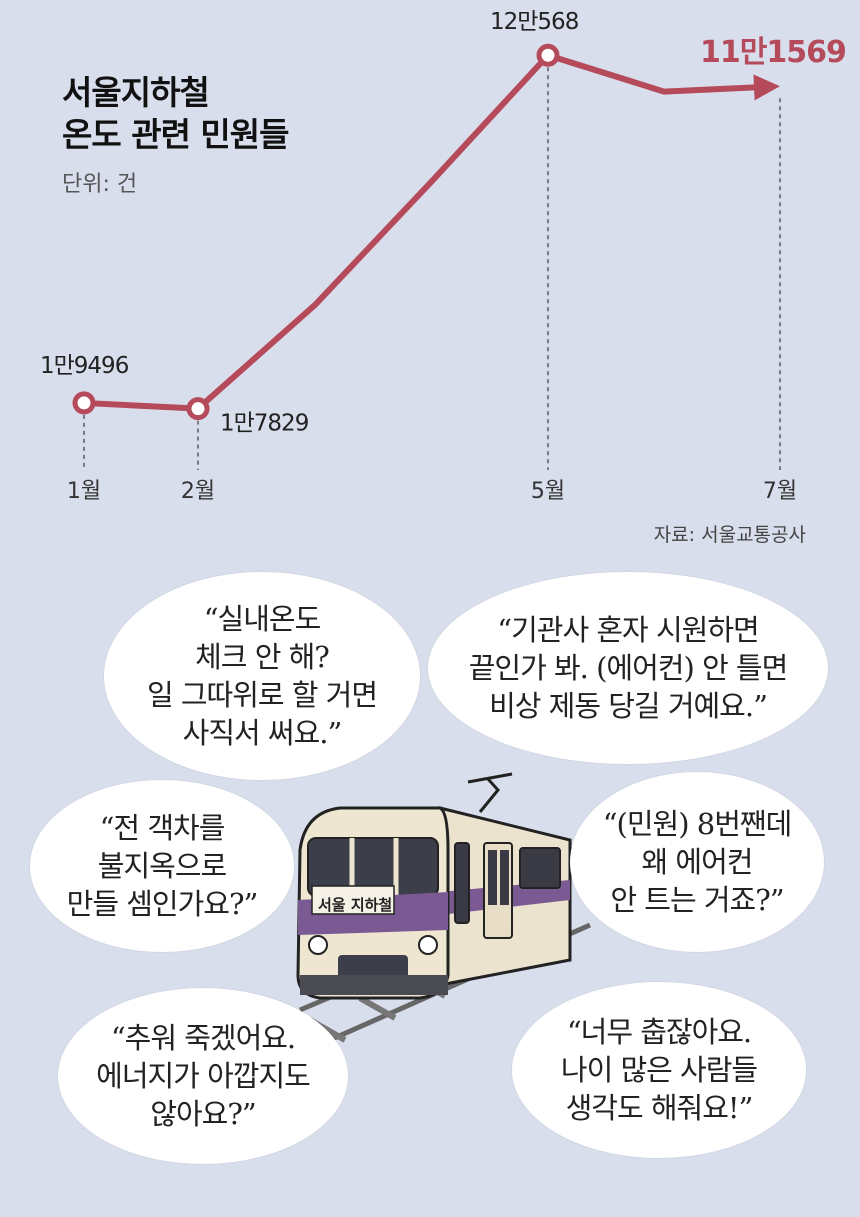 The height and width of the screenshot is (1217, 860). What do you see at coordinates (766, 87) in the screenshot?
I see `line-arrowhead` at bounding box center [766, 87].